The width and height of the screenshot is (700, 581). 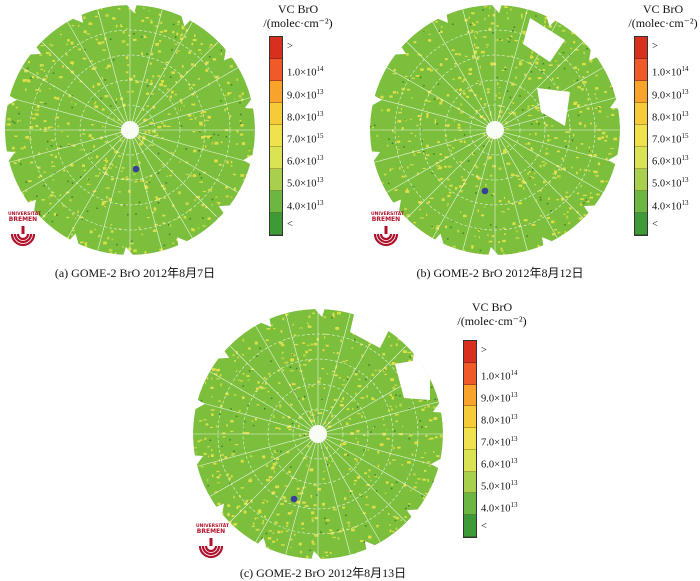 I want to click on caption-b: (b) GOME-2 BrO 2012年8月12日, so click(x=500, y=273).